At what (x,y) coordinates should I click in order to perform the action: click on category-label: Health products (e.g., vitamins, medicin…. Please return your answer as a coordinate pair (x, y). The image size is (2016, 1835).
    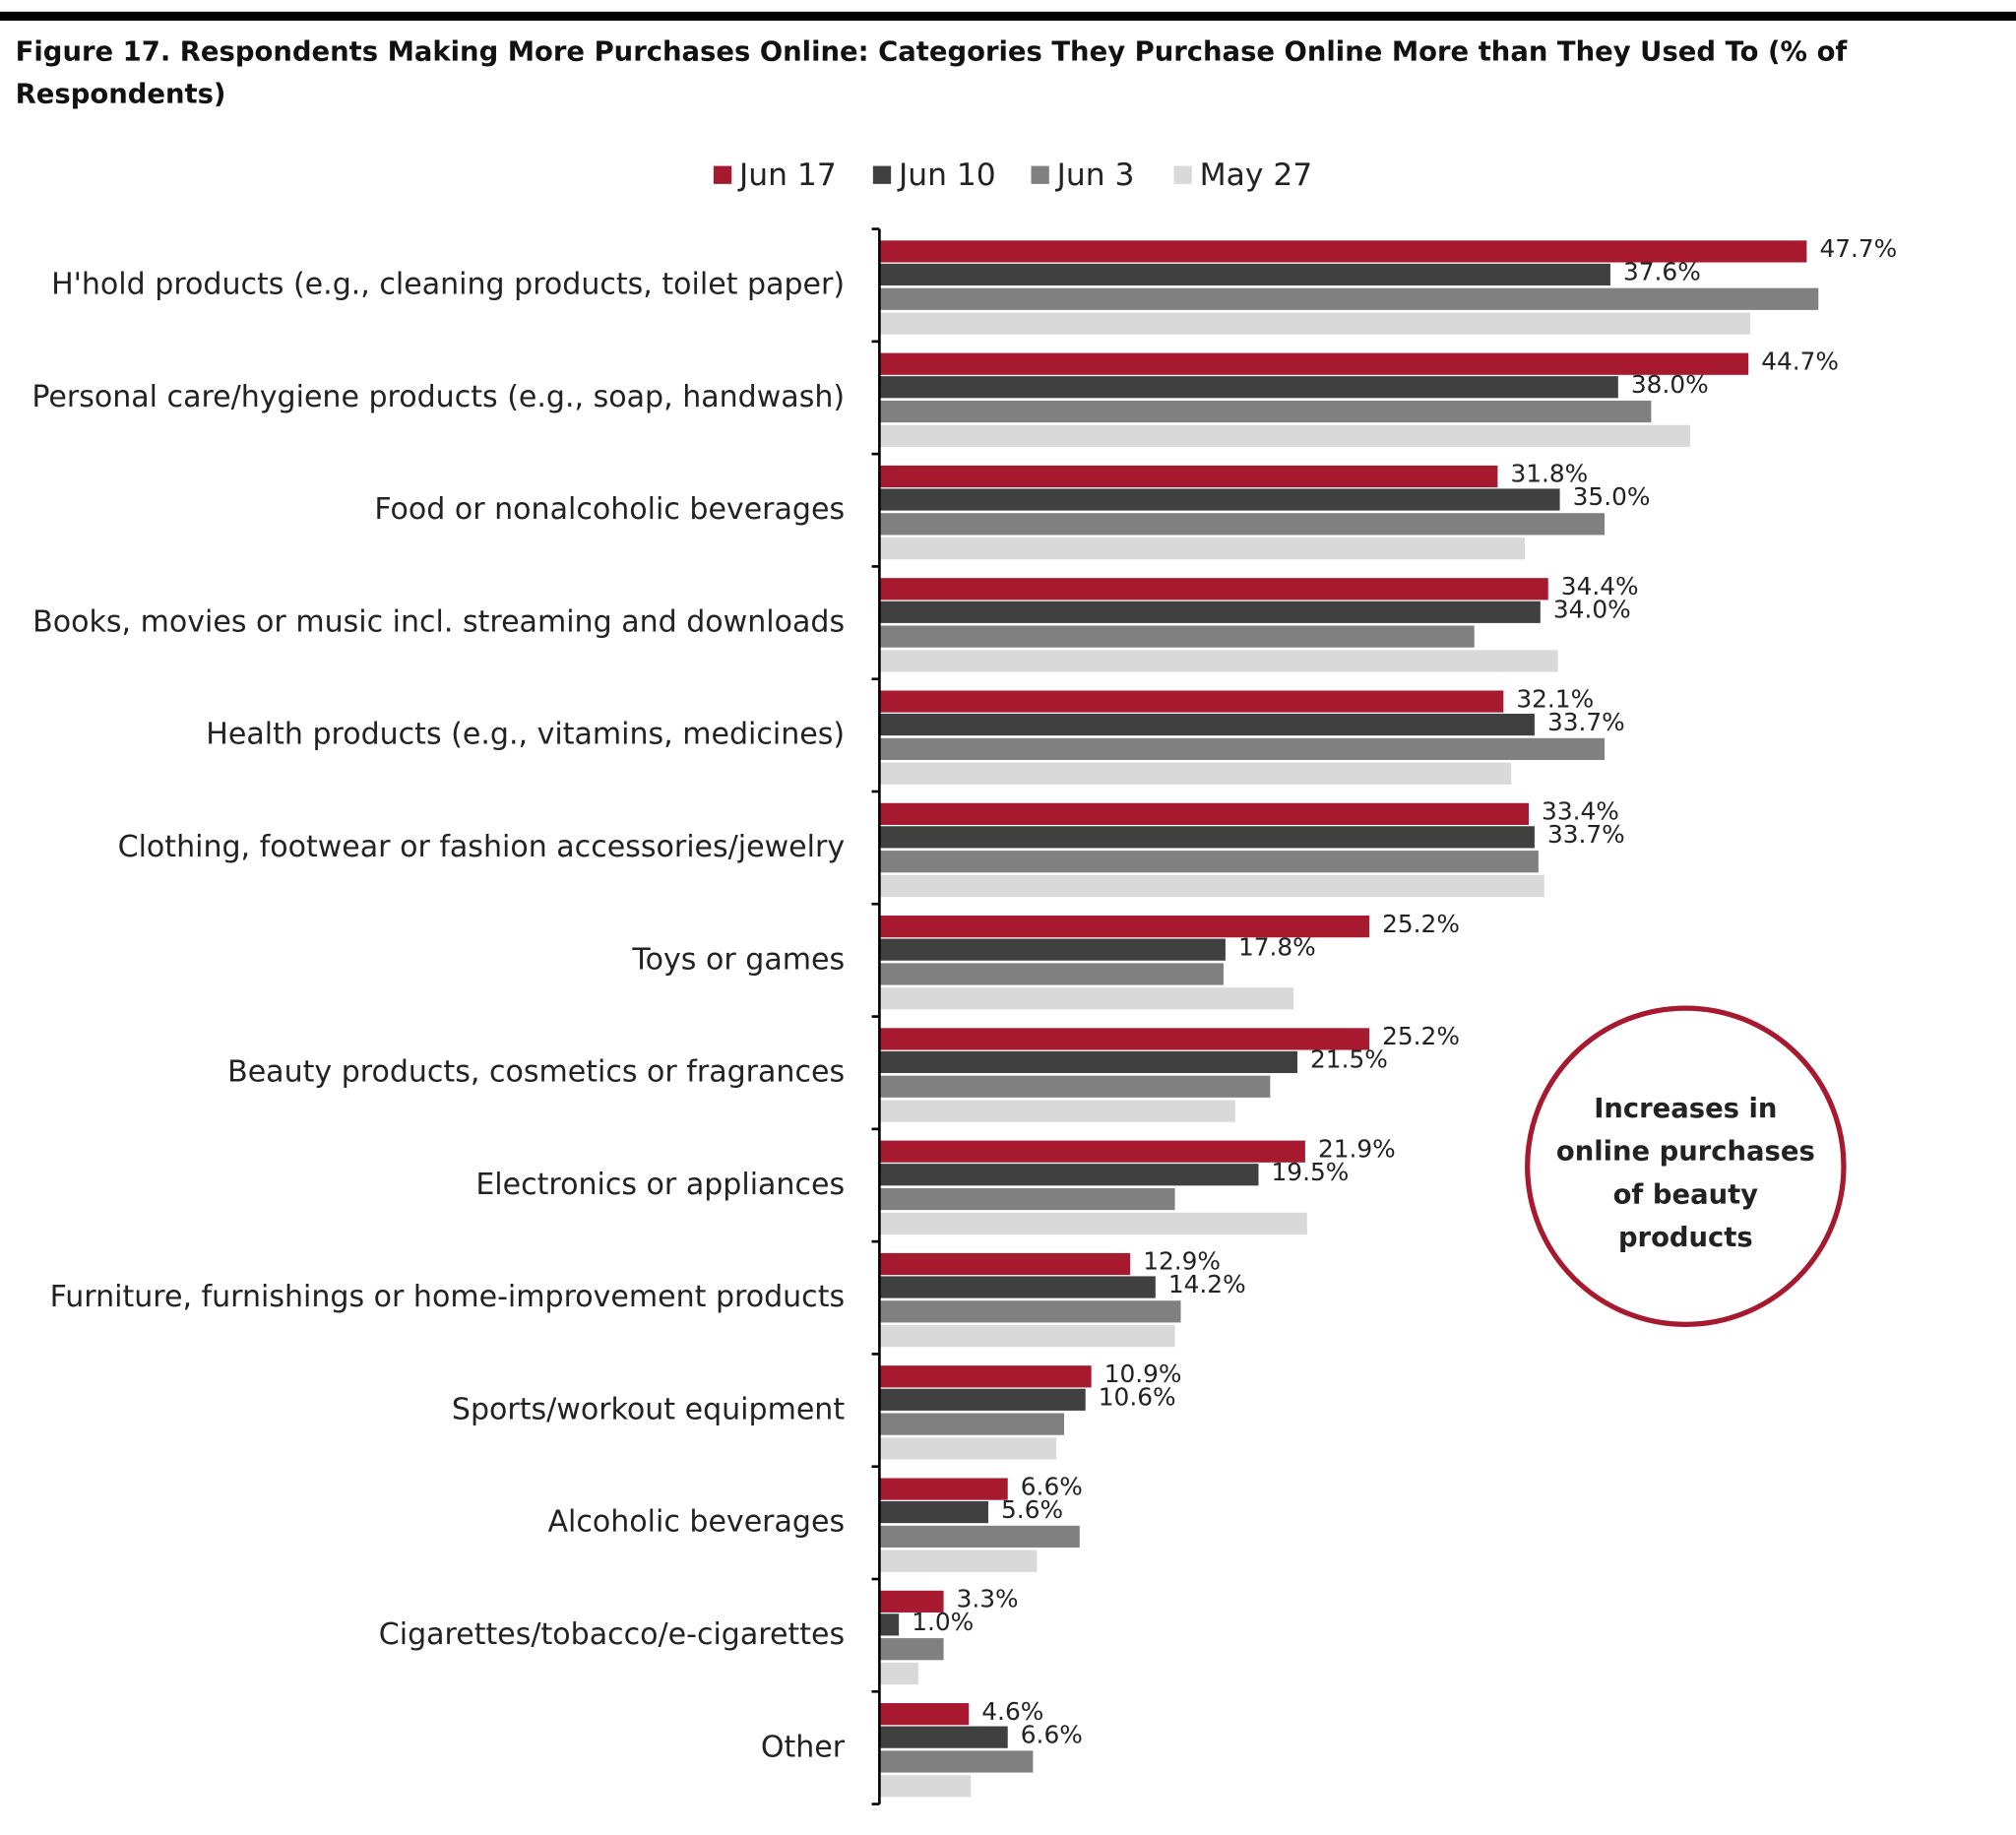
    Looking at the image, I should click on (525, 735).